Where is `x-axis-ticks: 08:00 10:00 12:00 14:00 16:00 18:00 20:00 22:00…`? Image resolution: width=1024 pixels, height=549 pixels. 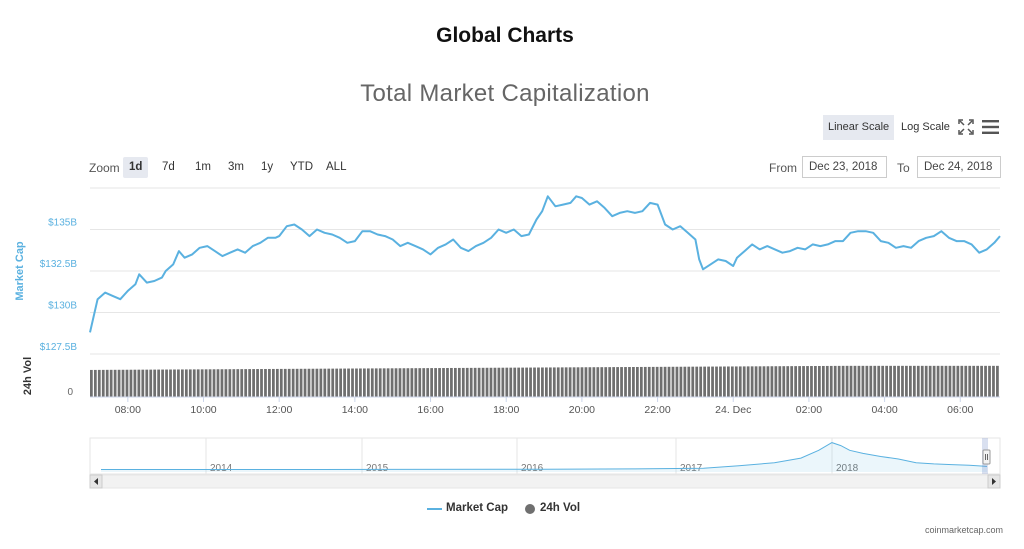
x-axis-ticks: 08:00 10:00 12:00 14:00 16:00 18:00 20:00 22:00… is located at coordinates (544, 406).